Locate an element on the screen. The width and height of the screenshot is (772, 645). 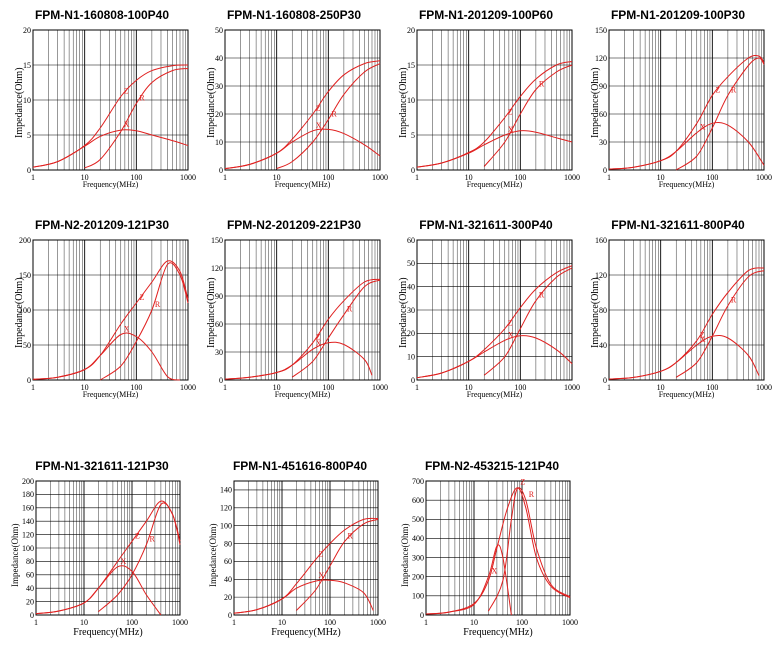
y-tick-label: 10 is located at coordinates (411, 100).